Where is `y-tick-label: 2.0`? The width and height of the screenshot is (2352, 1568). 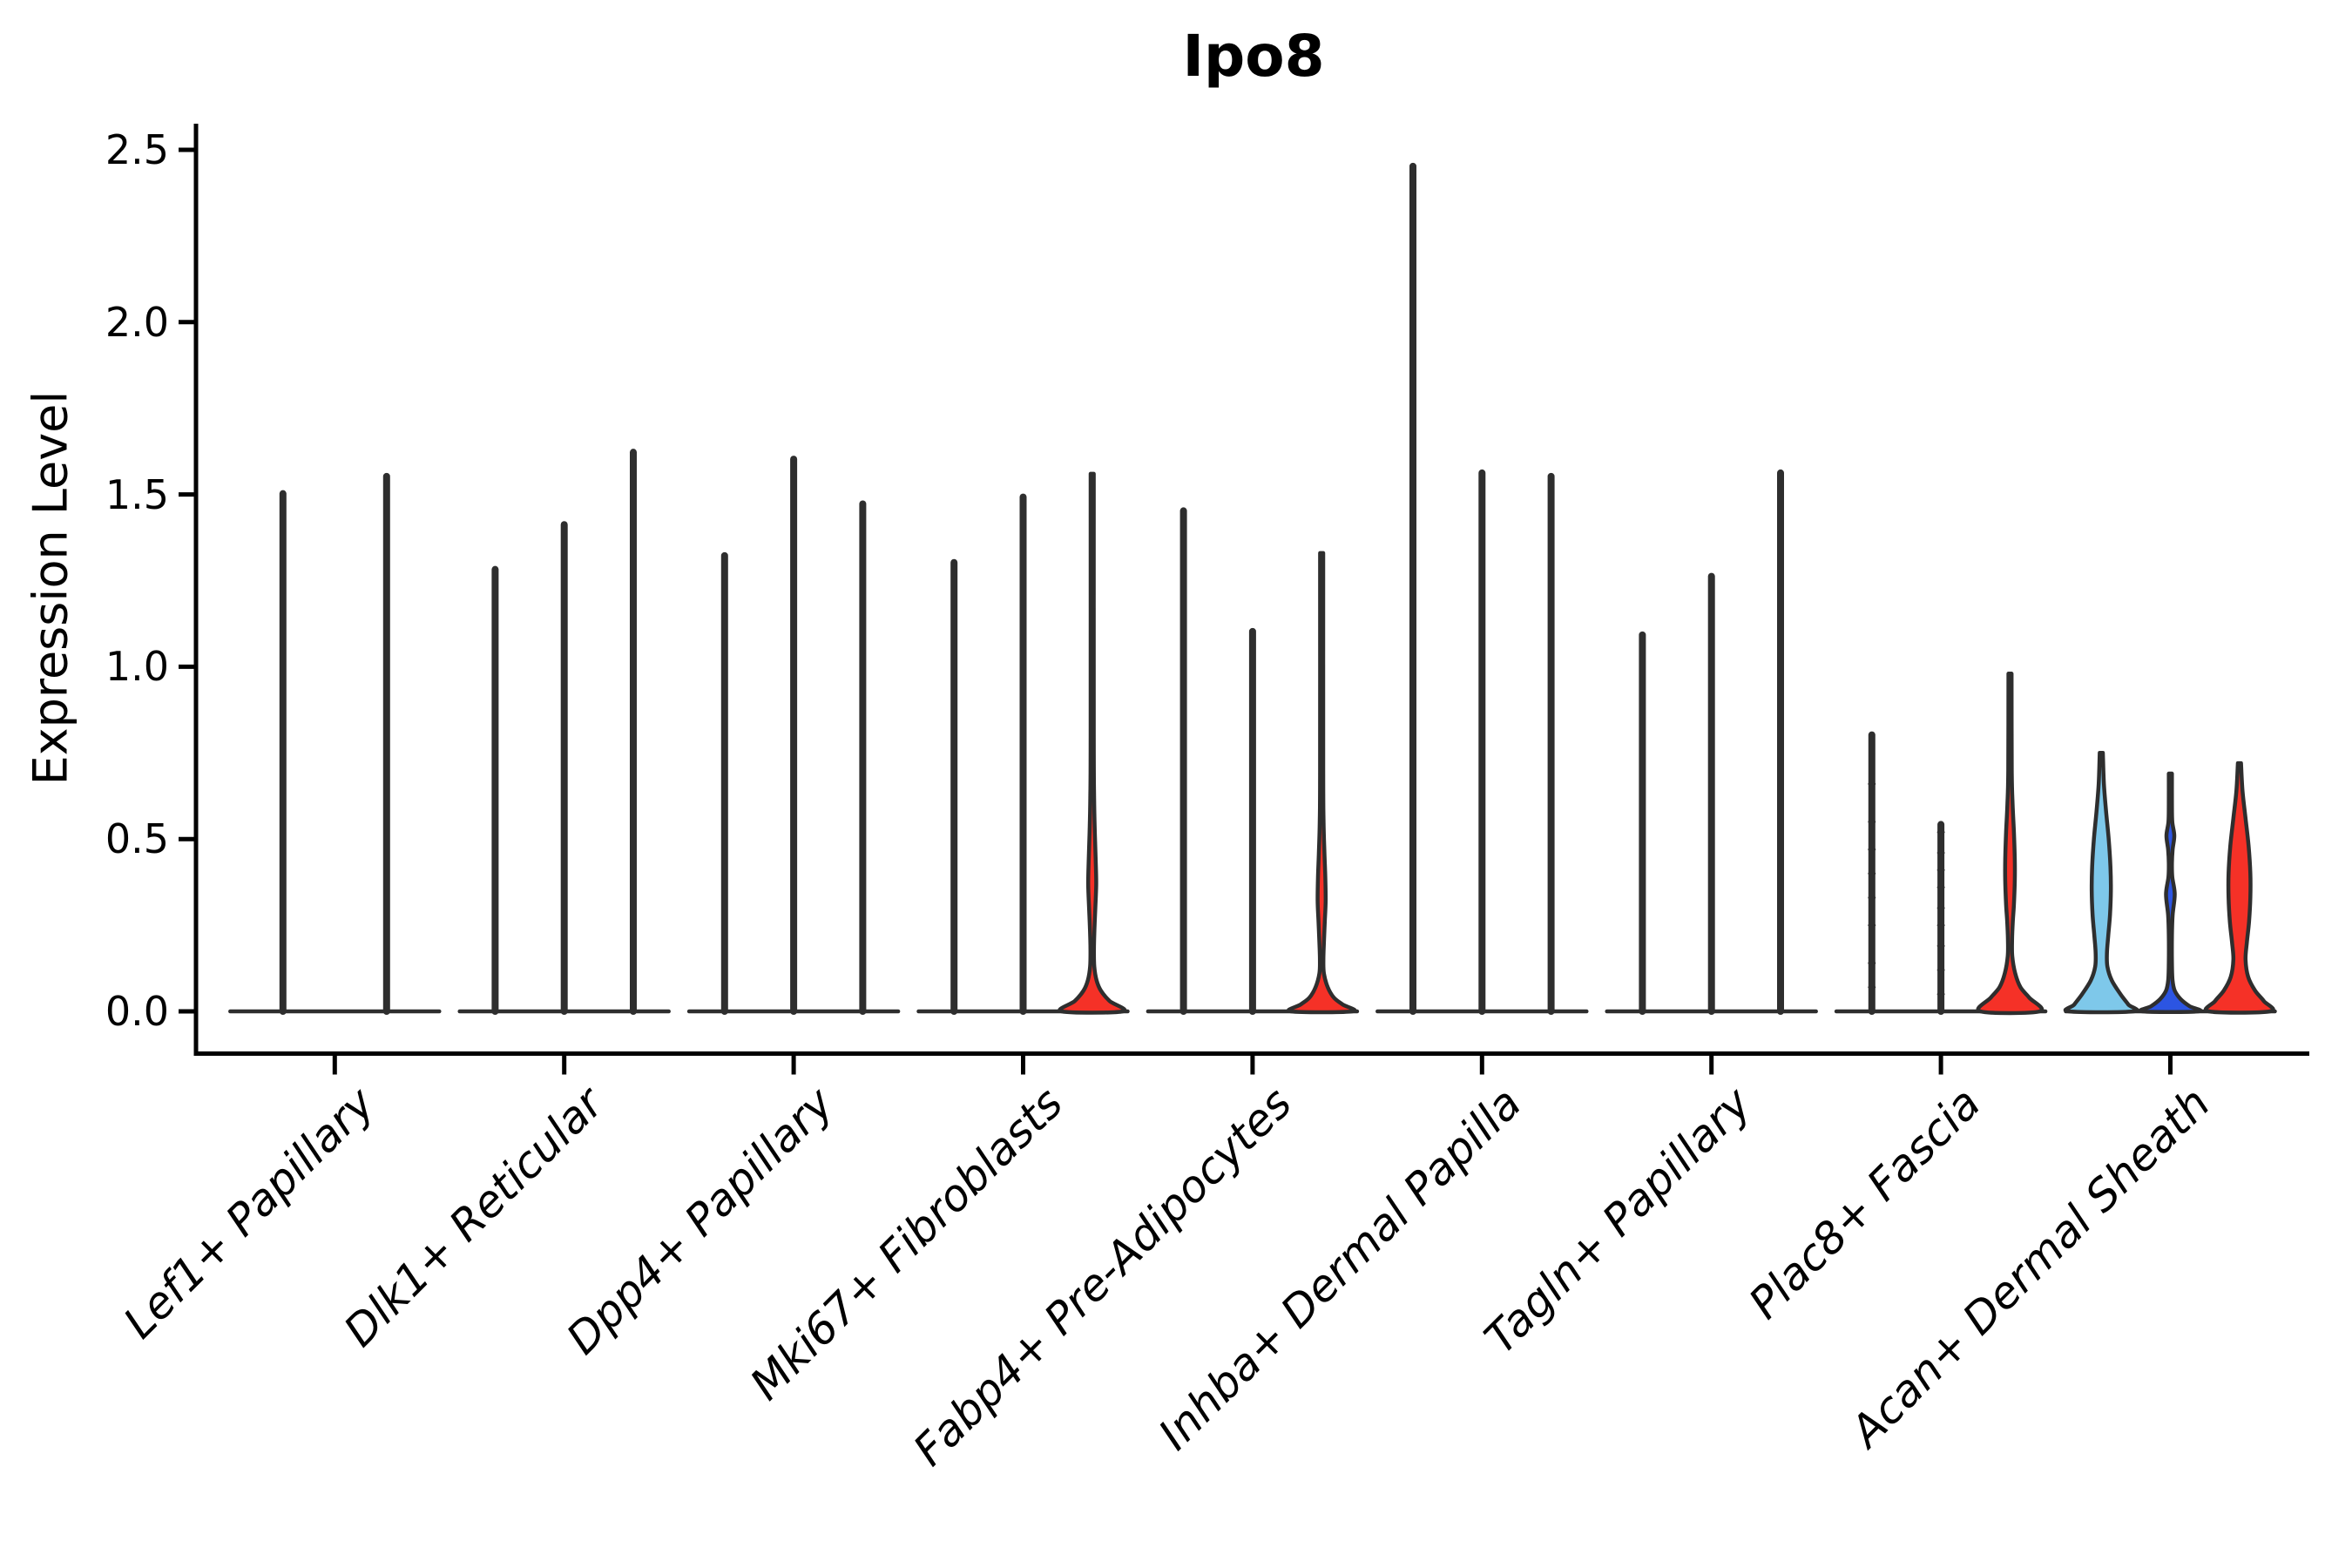
y-tick-label: 2.0 is located at coordinates (137, 322).